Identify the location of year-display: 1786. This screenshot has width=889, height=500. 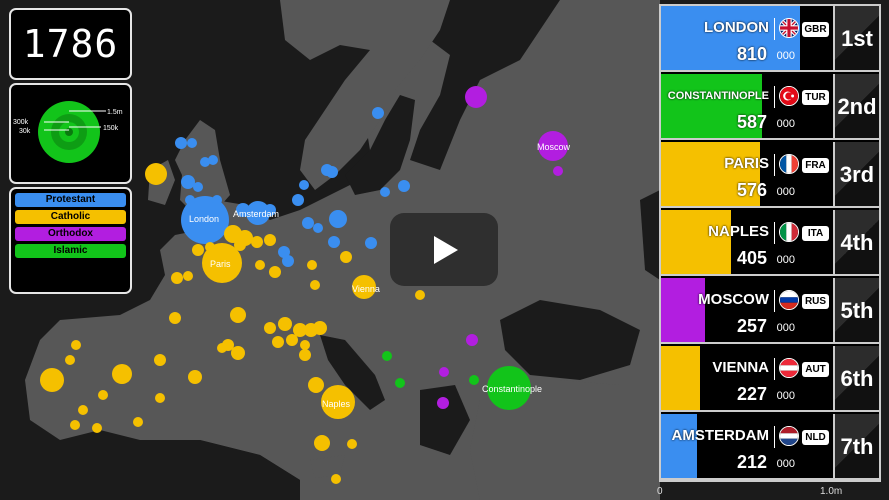
(70, 44).